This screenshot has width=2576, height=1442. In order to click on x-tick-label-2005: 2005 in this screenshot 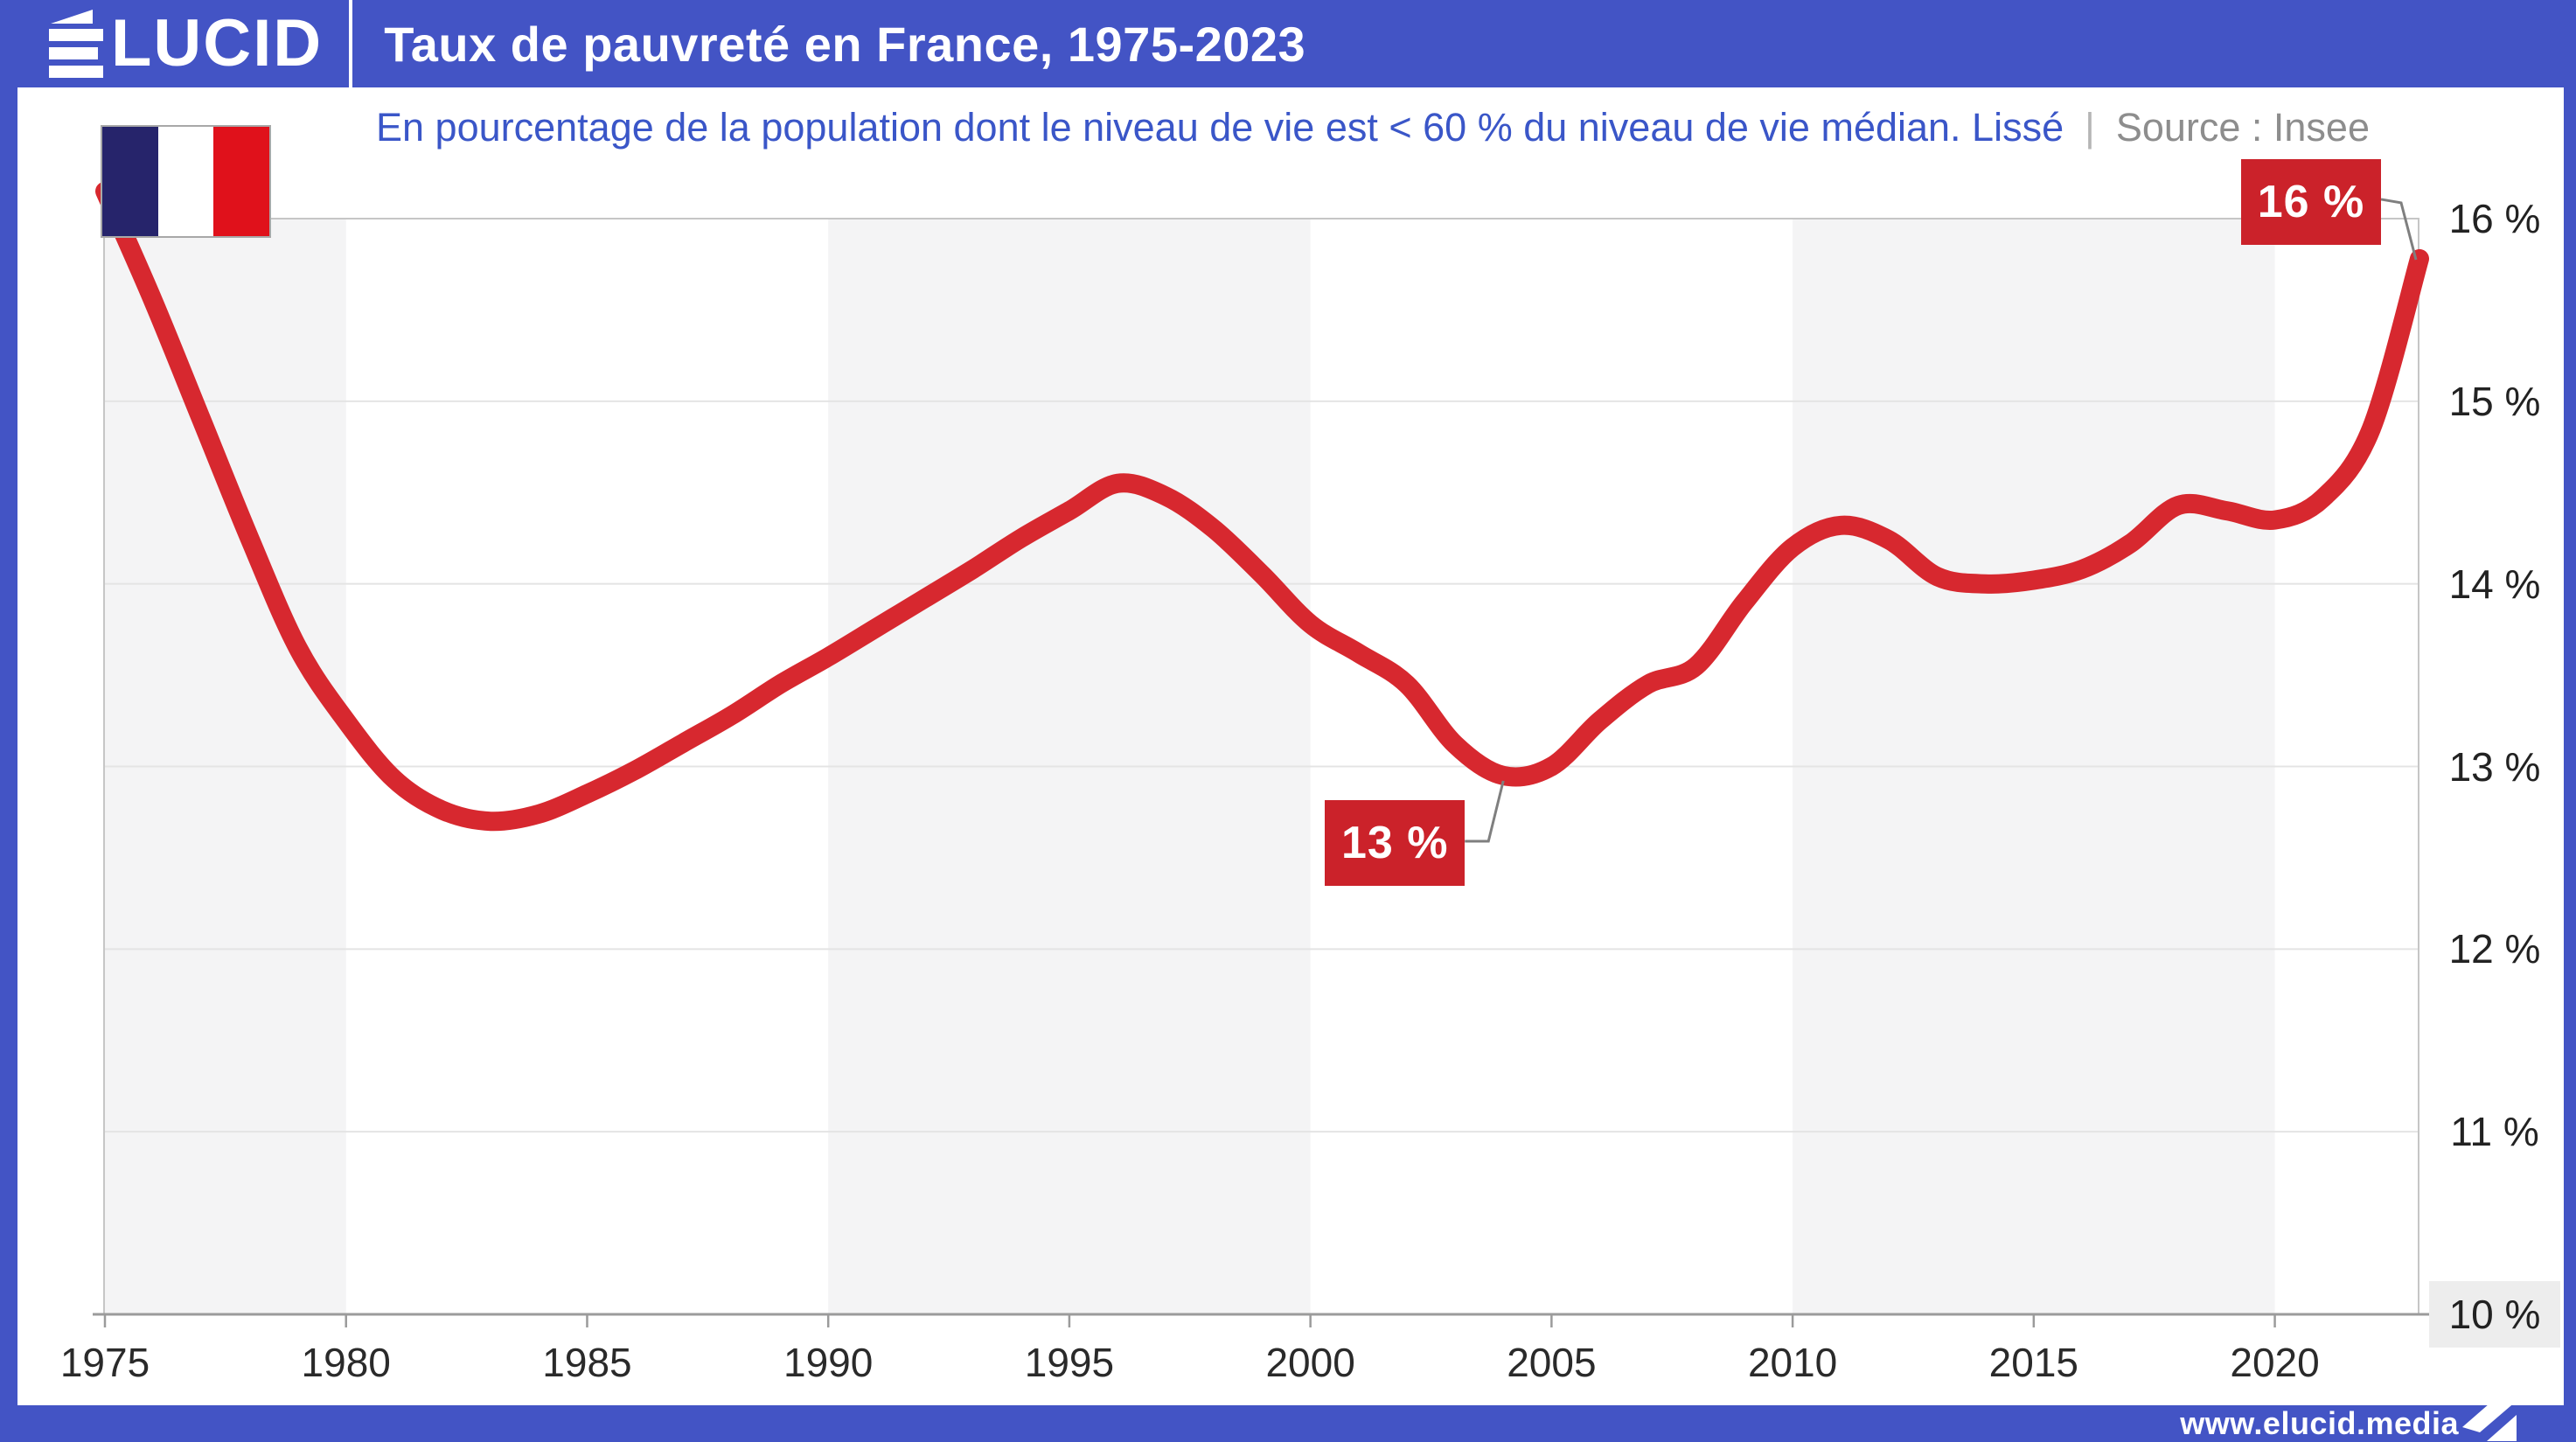, I will do `click(1552, 1362)`.